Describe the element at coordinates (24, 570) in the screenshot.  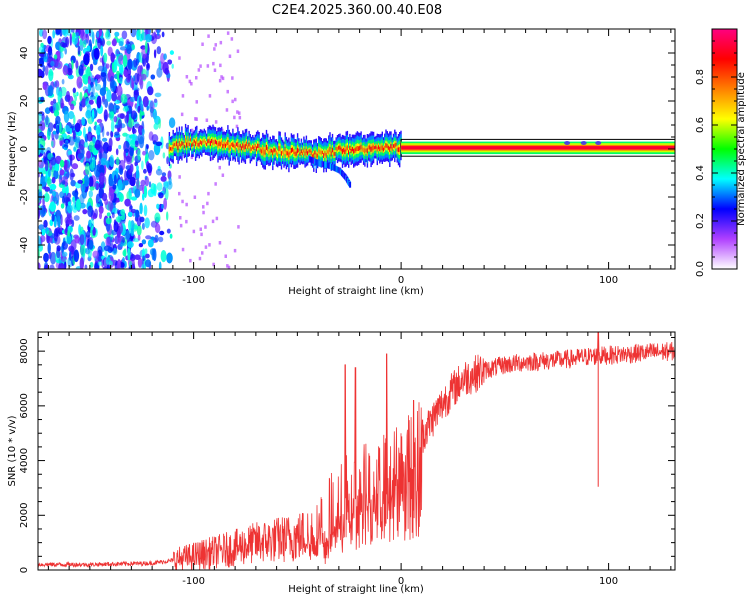
I see `y-tick-label: 0` at that location.